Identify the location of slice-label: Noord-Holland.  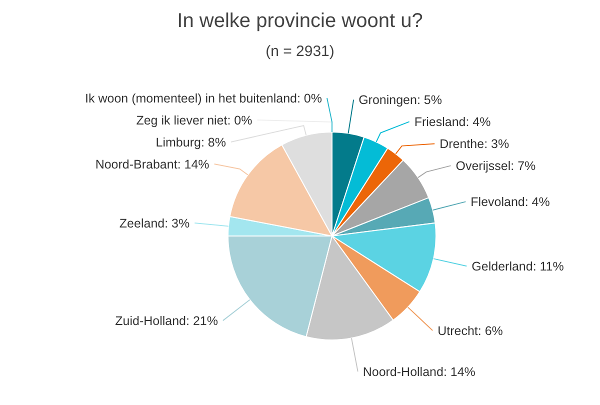
(403, 371).